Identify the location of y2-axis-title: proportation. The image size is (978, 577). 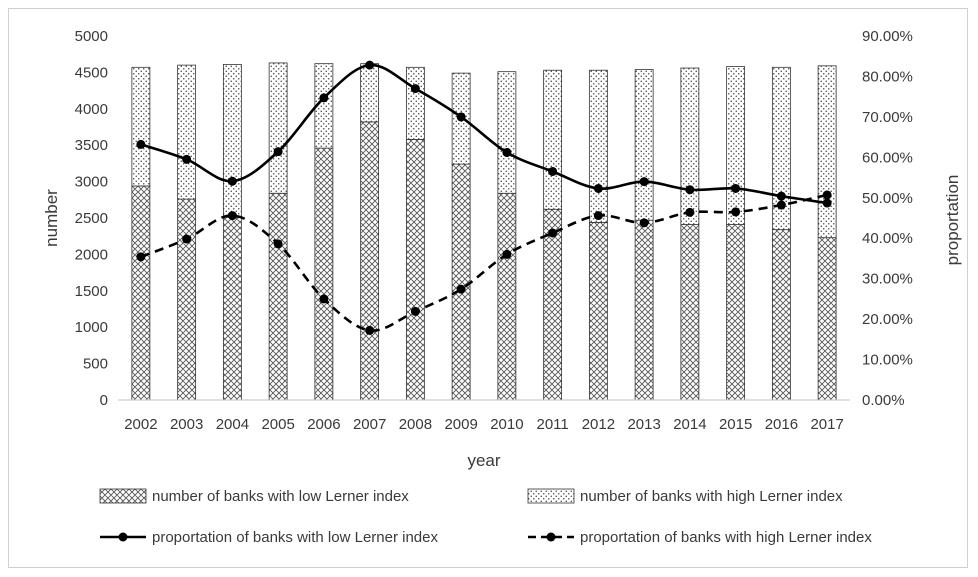
(952, 220).